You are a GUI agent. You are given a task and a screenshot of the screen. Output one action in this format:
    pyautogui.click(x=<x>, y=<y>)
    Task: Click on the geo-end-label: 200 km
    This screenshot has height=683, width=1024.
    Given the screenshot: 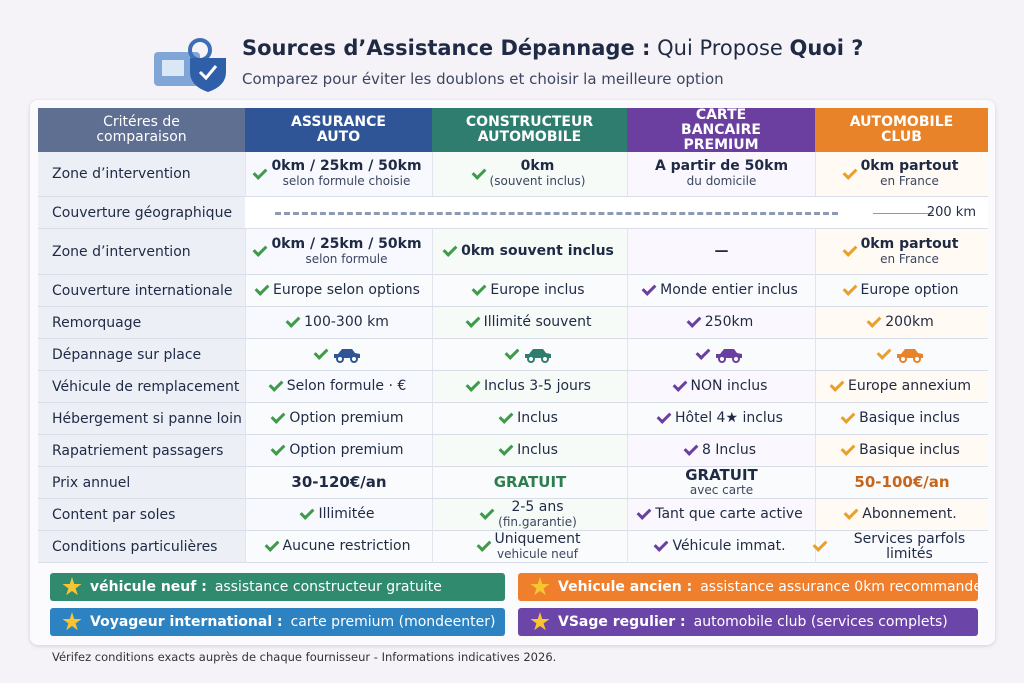 What is the action you would take?
    pyautogui.click(x=951, y=212)
    